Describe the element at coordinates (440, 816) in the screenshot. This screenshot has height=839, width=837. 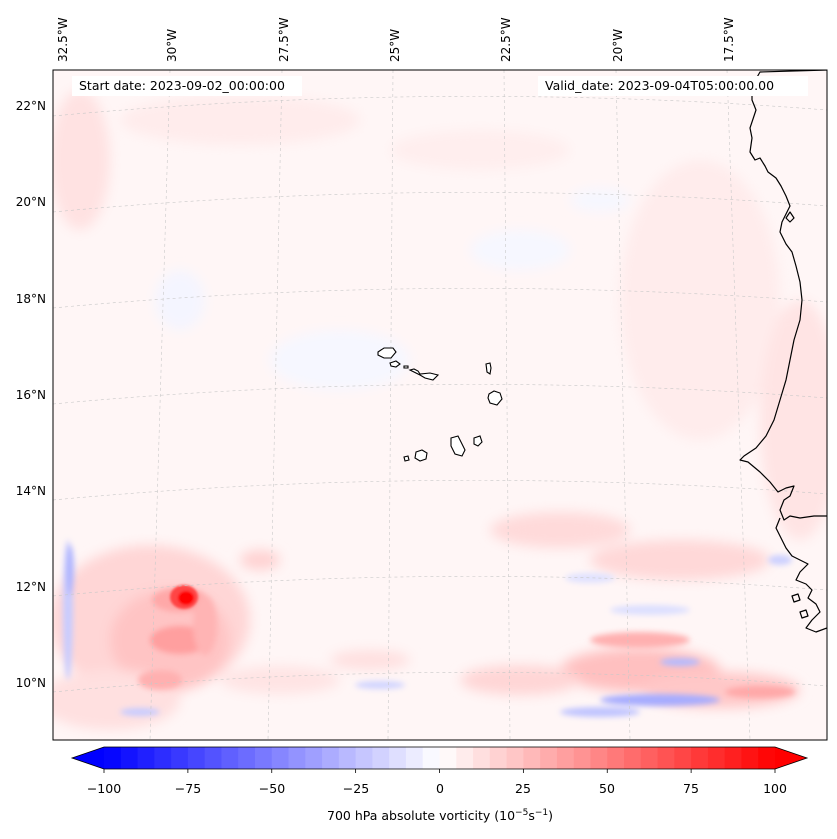
I see `colorbar-label: 700 hPa absolute vorticity (10−5s−1)` at that location.